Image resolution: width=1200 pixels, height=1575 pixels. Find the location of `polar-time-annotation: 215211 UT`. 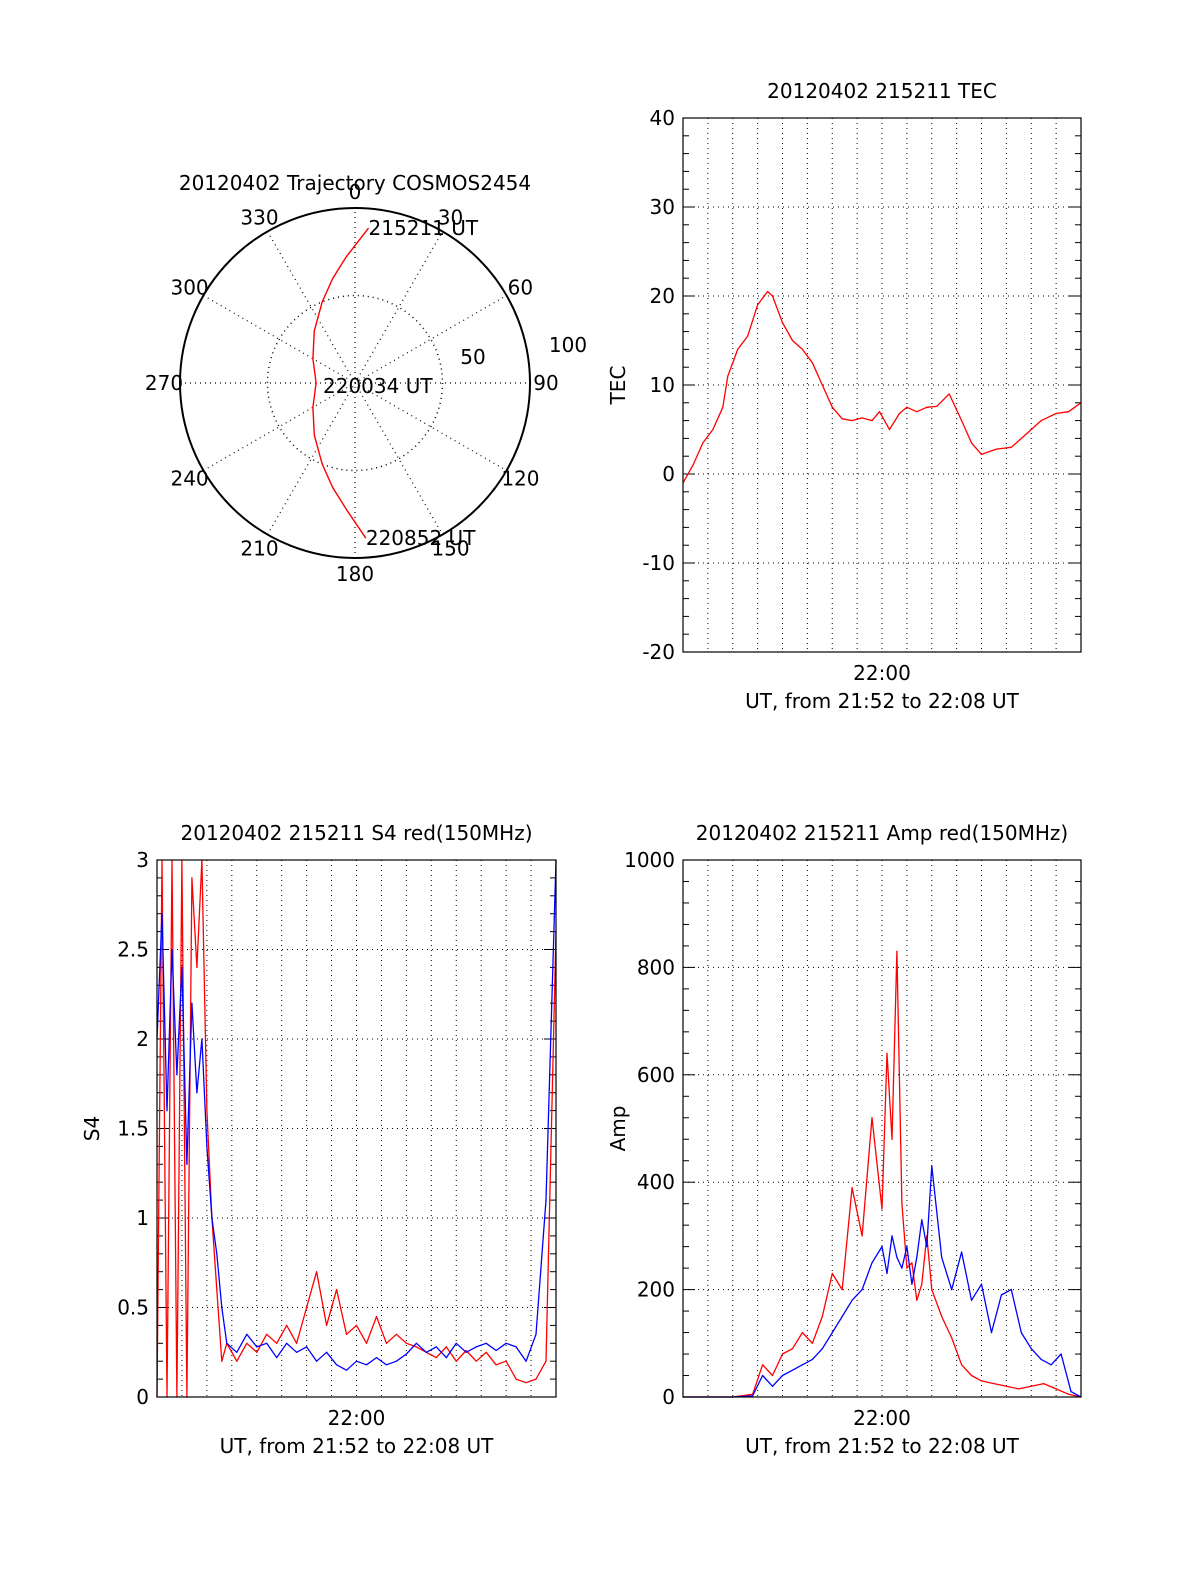

polar-time-annotation: 215211 UT is located at coordinates (424, 228).